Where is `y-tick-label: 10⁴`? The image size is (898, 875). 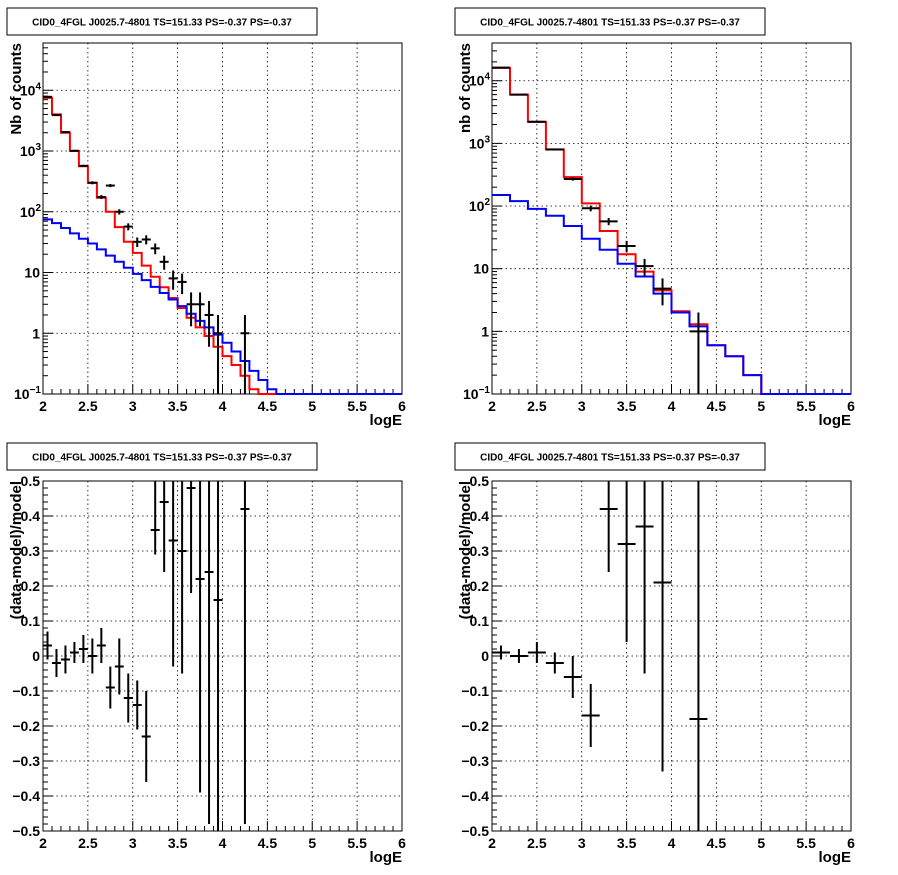 y-tick-label: 10⁴ is located at coordinates (31, 89).